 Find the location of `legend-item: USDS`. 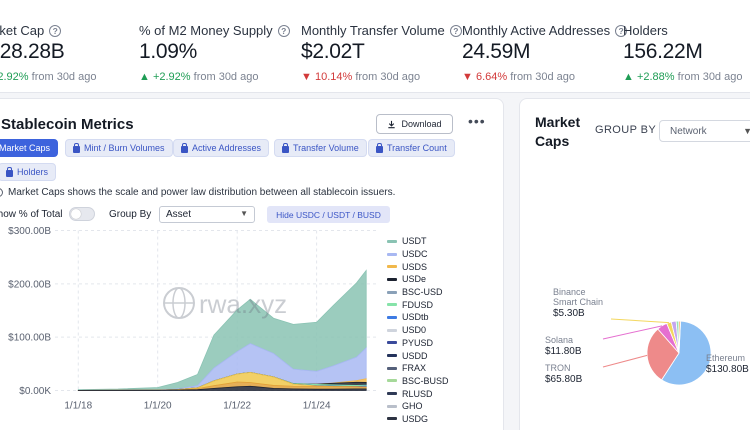

legend-item: USDS is located at coordinates (427, 266).